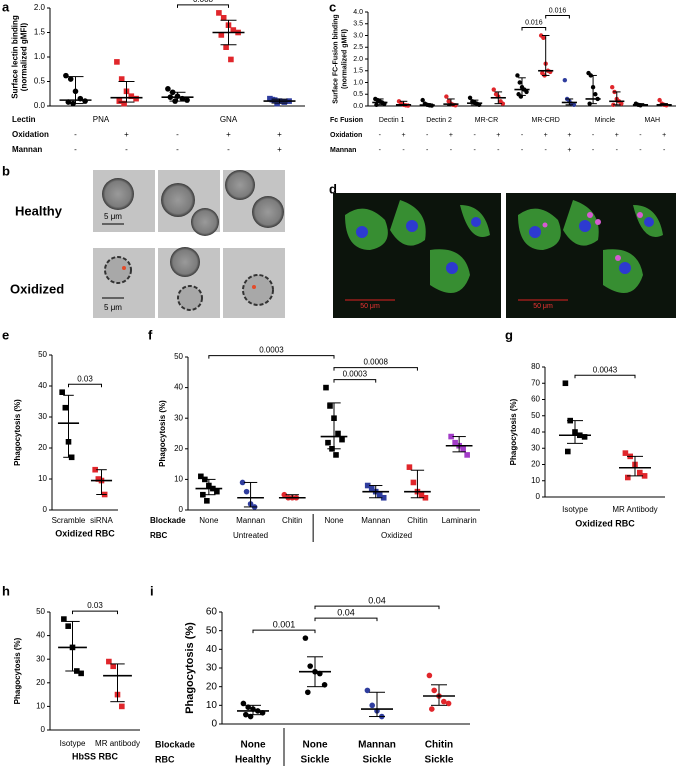 The height and width of the screenshot is (782, 679). Describe the element at coordinates (605, 523) in the screenshot. I see `x-axis-label: Oxidized RBC` at that location.